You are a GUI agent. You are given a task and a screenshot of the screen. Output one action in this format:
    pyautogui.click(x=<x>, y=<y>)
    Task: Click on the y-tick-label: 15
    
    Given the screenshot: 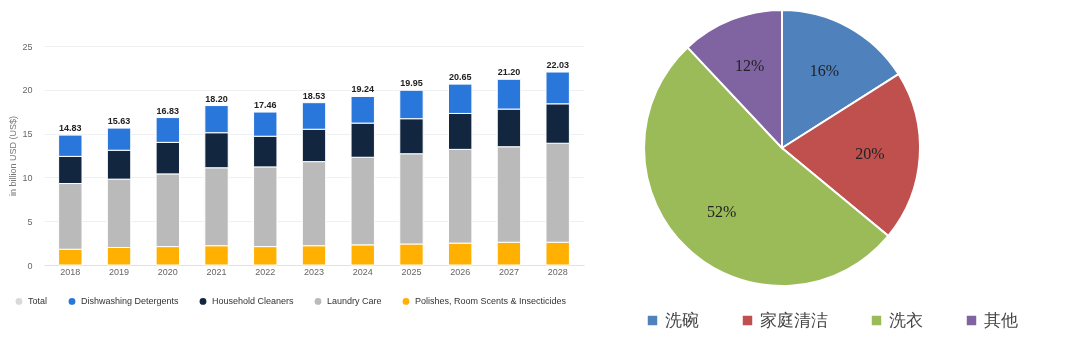 What is the action you would take?
    pyautogui.click(x=27, y=134)
    